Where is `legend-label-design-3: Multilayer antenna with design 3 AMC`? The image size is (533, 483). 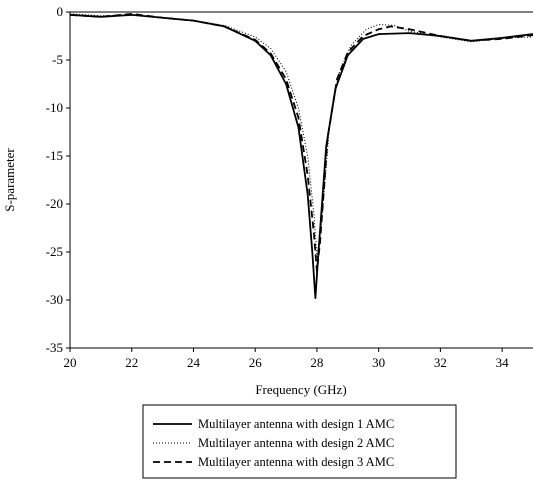 legend-label-design-3: Multilayer antenna with design 3 AMC is located at coordinates (296, 462).